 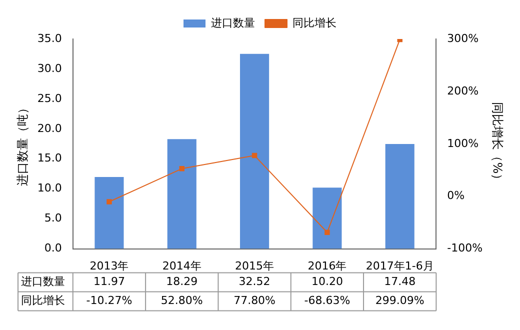 What do you see at coordinates (400, 265) in the screenshot?
I see `x-tick-label: 2017年1-6月` at bounding box center [400, 265].